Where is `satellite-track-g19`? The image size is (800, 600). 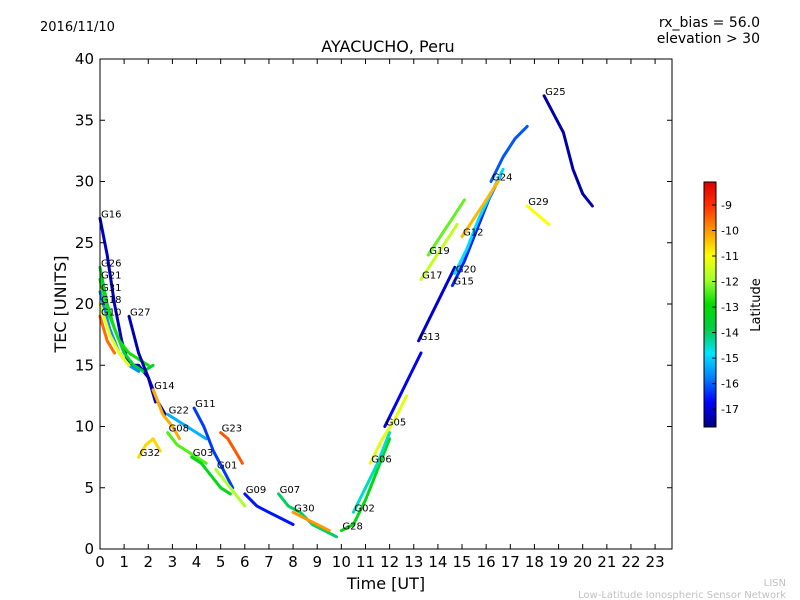 satellite-track-g19 is located at coordinates (446, 227).